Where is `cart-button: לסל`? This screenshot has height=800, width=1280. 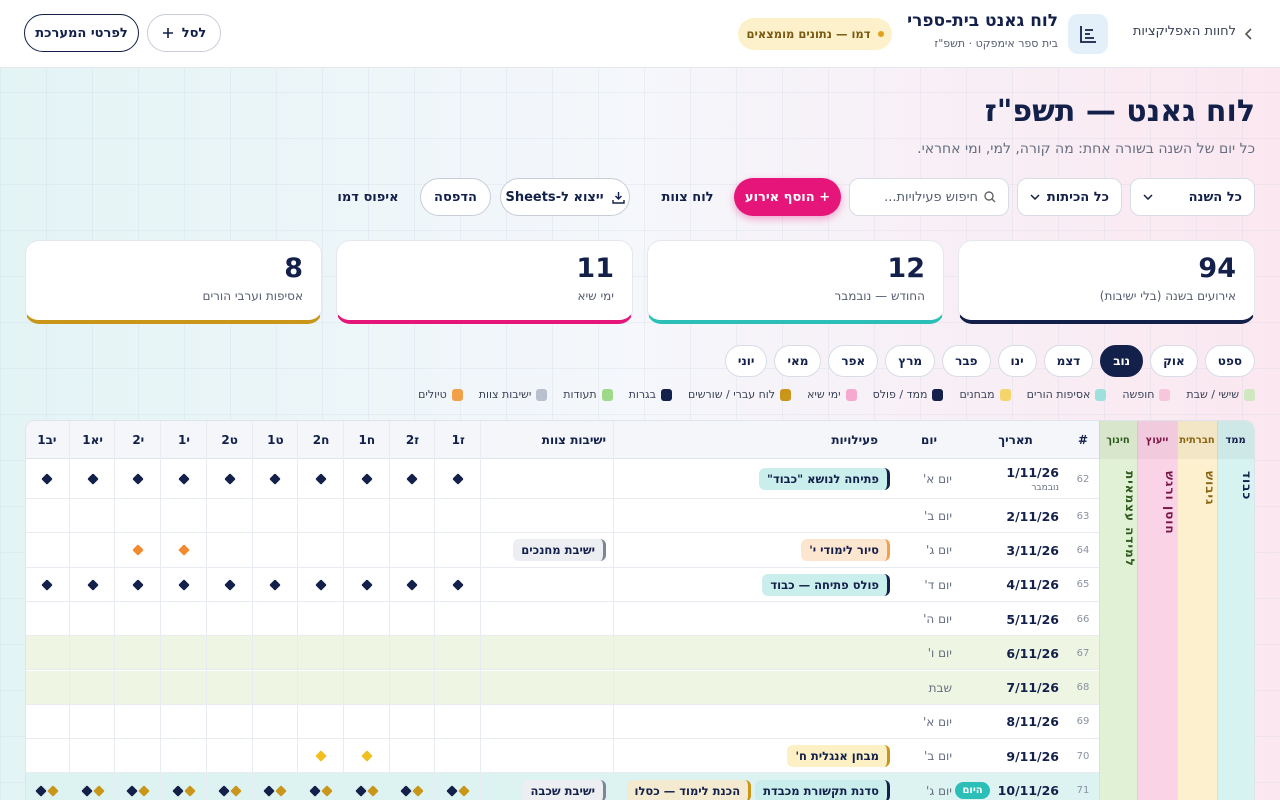 cart-button: לסל is located at coordinates (184, 33).